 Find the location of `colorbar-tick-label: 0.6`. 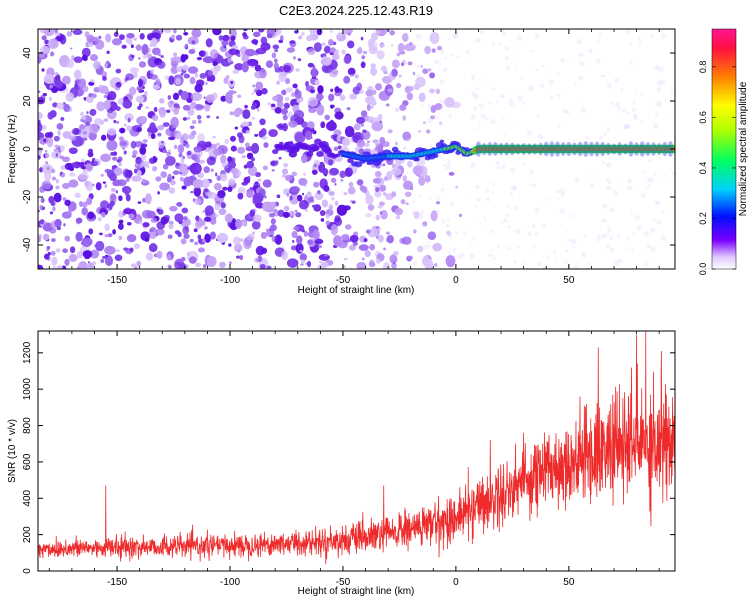

colorbar-tick-label: 0.6 is located at coordinates (703, 117).